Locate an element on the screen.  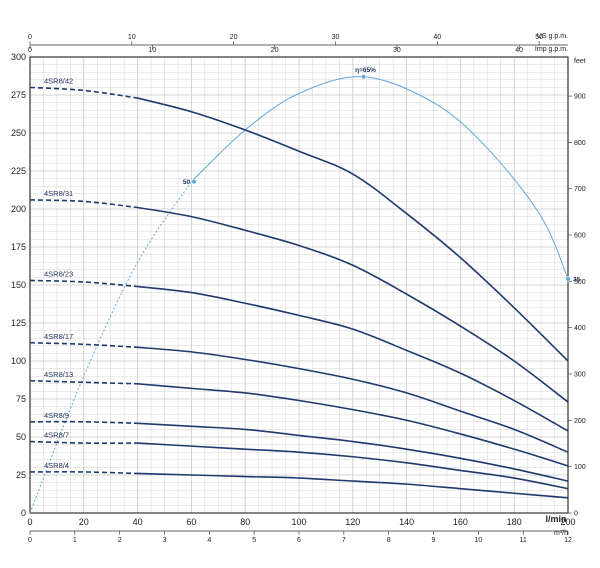
y-tick-label: 150 is located at coordinates (18, 285).